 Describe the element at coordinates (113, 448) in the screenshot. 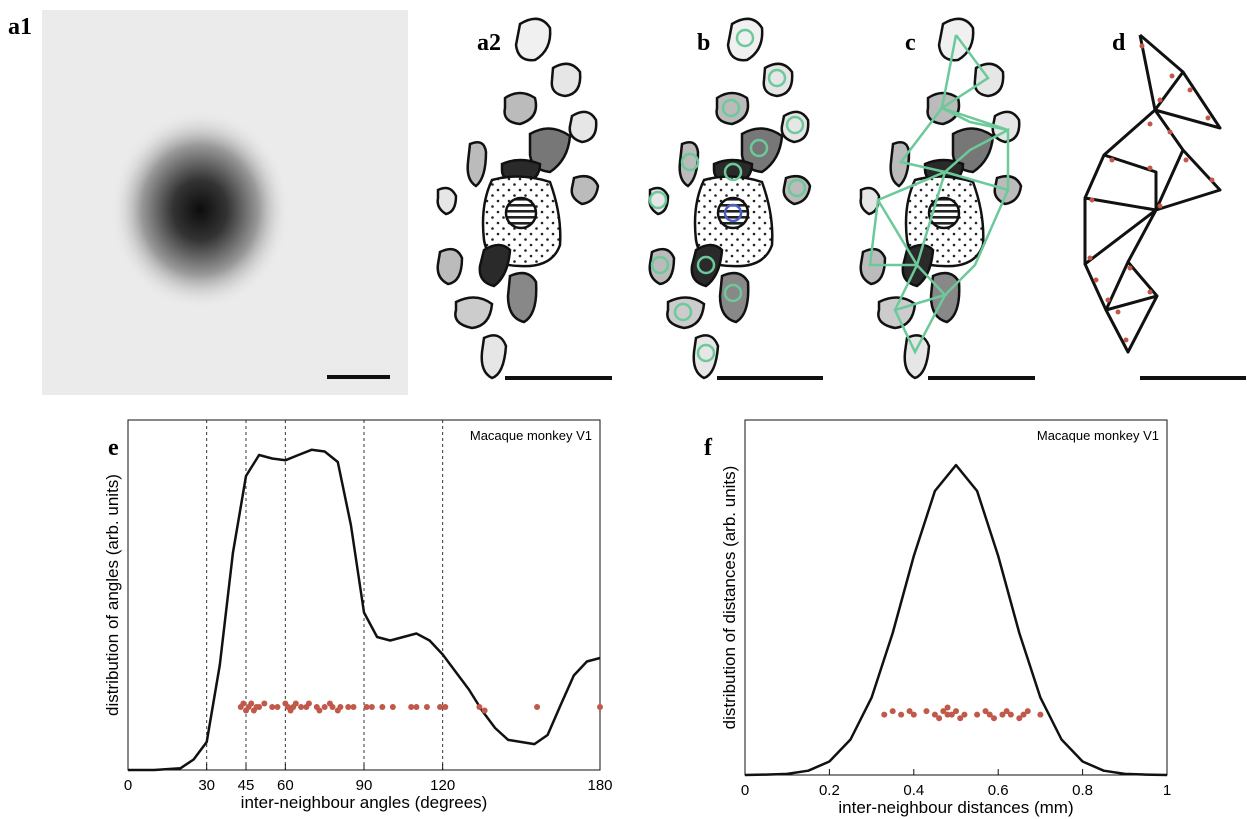

I see `panel-label: e` at that location.